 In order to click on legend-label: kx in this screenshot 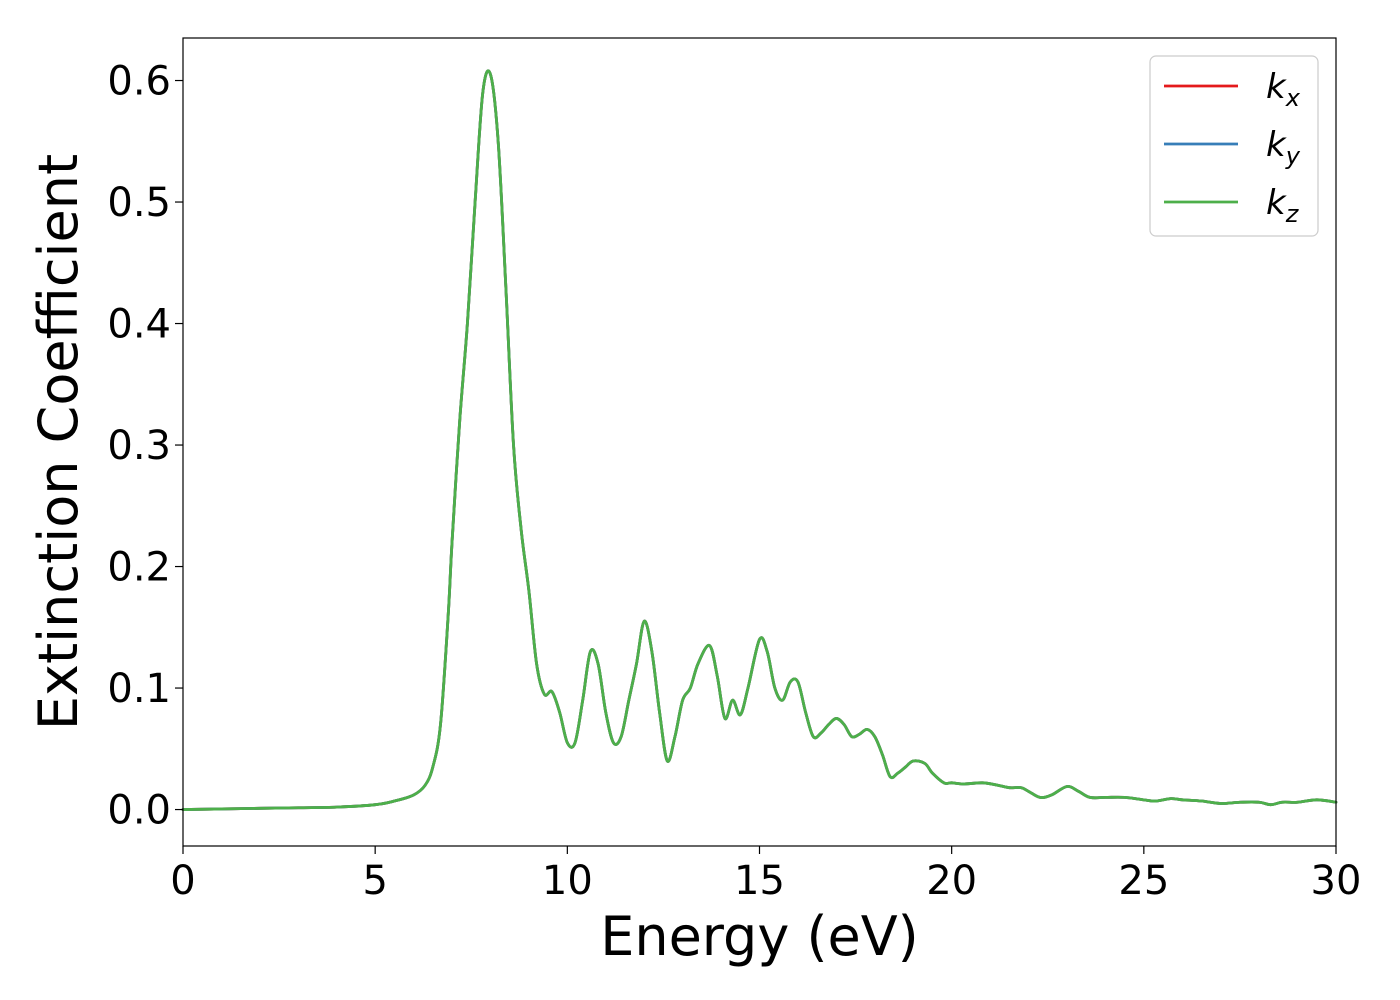, I will do `click(1283, 89)`.